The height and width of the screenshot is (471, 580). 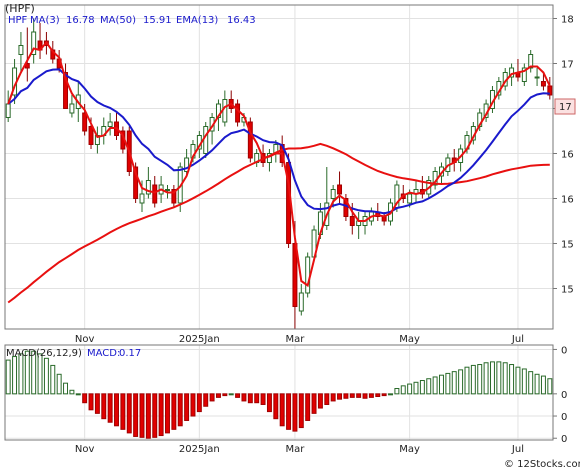 I want to click on copyright-footer: © 12Stocks.com, so click(x=542, y=464).